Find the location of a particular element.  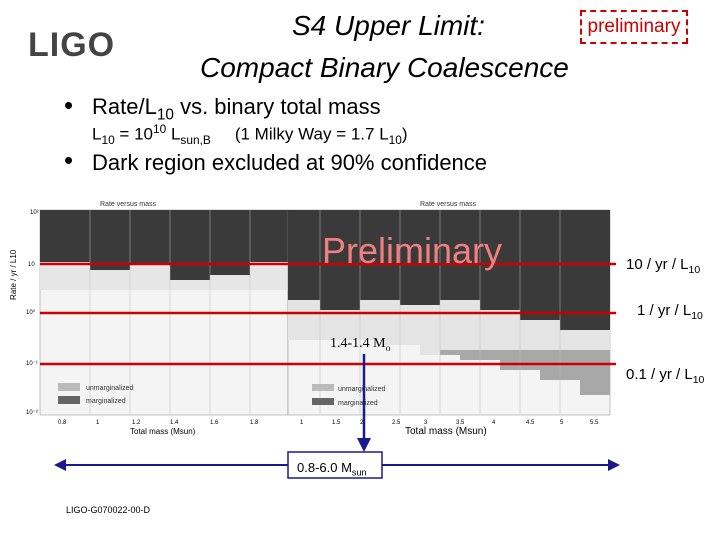

range-arrow-left-icon is located at coordinates (60, 465).